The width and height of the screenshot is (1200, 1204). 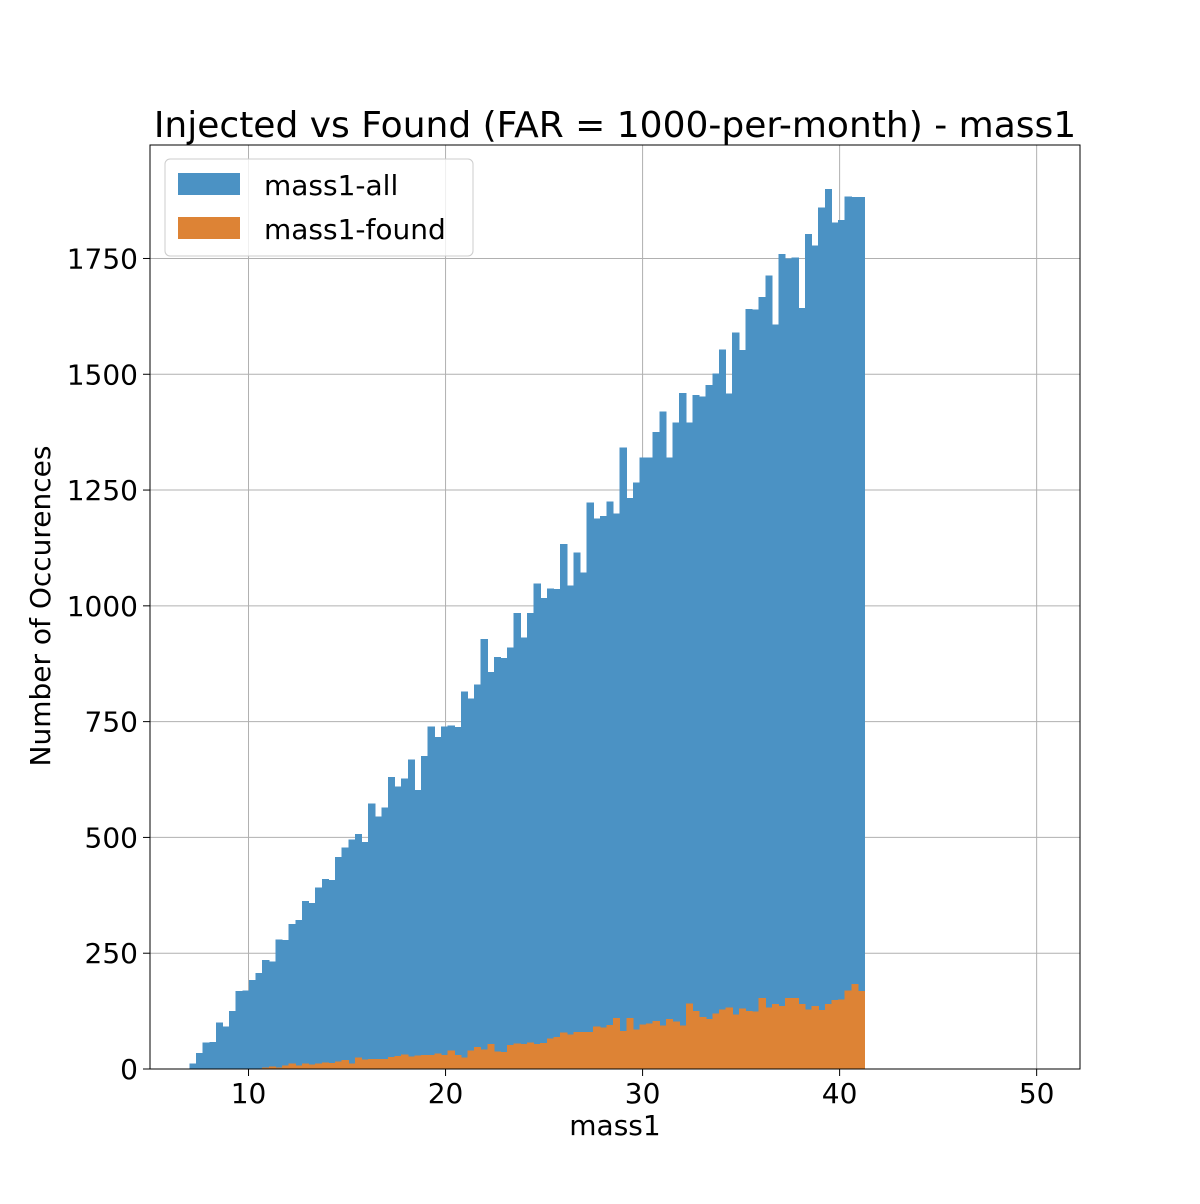 What do you see at coordinates (209, 184) in the screenshot?
I see `legend-swatch-mass1-all` at bounding box center [209, 184].